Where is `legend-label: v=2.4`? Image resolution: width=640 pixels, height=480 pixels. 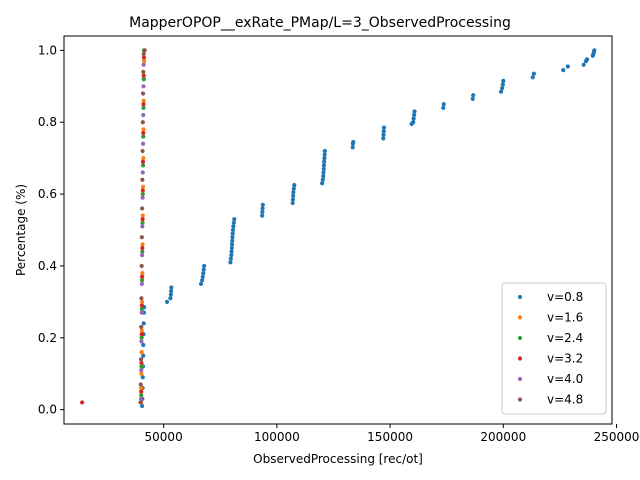 legend-label: v=2.4 is located at coordinates (565, 338).